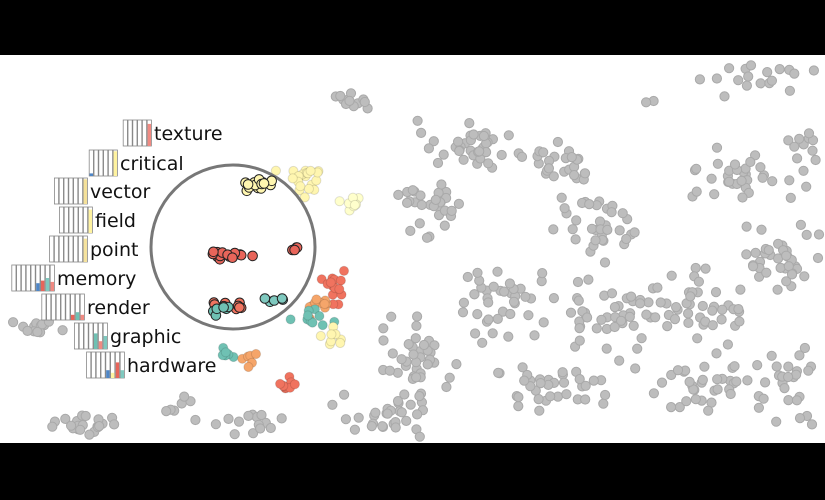 The height and width of the screenshot is (500, 825). I want to click on keyword-glyph-vector: vector, so click(103, 191).